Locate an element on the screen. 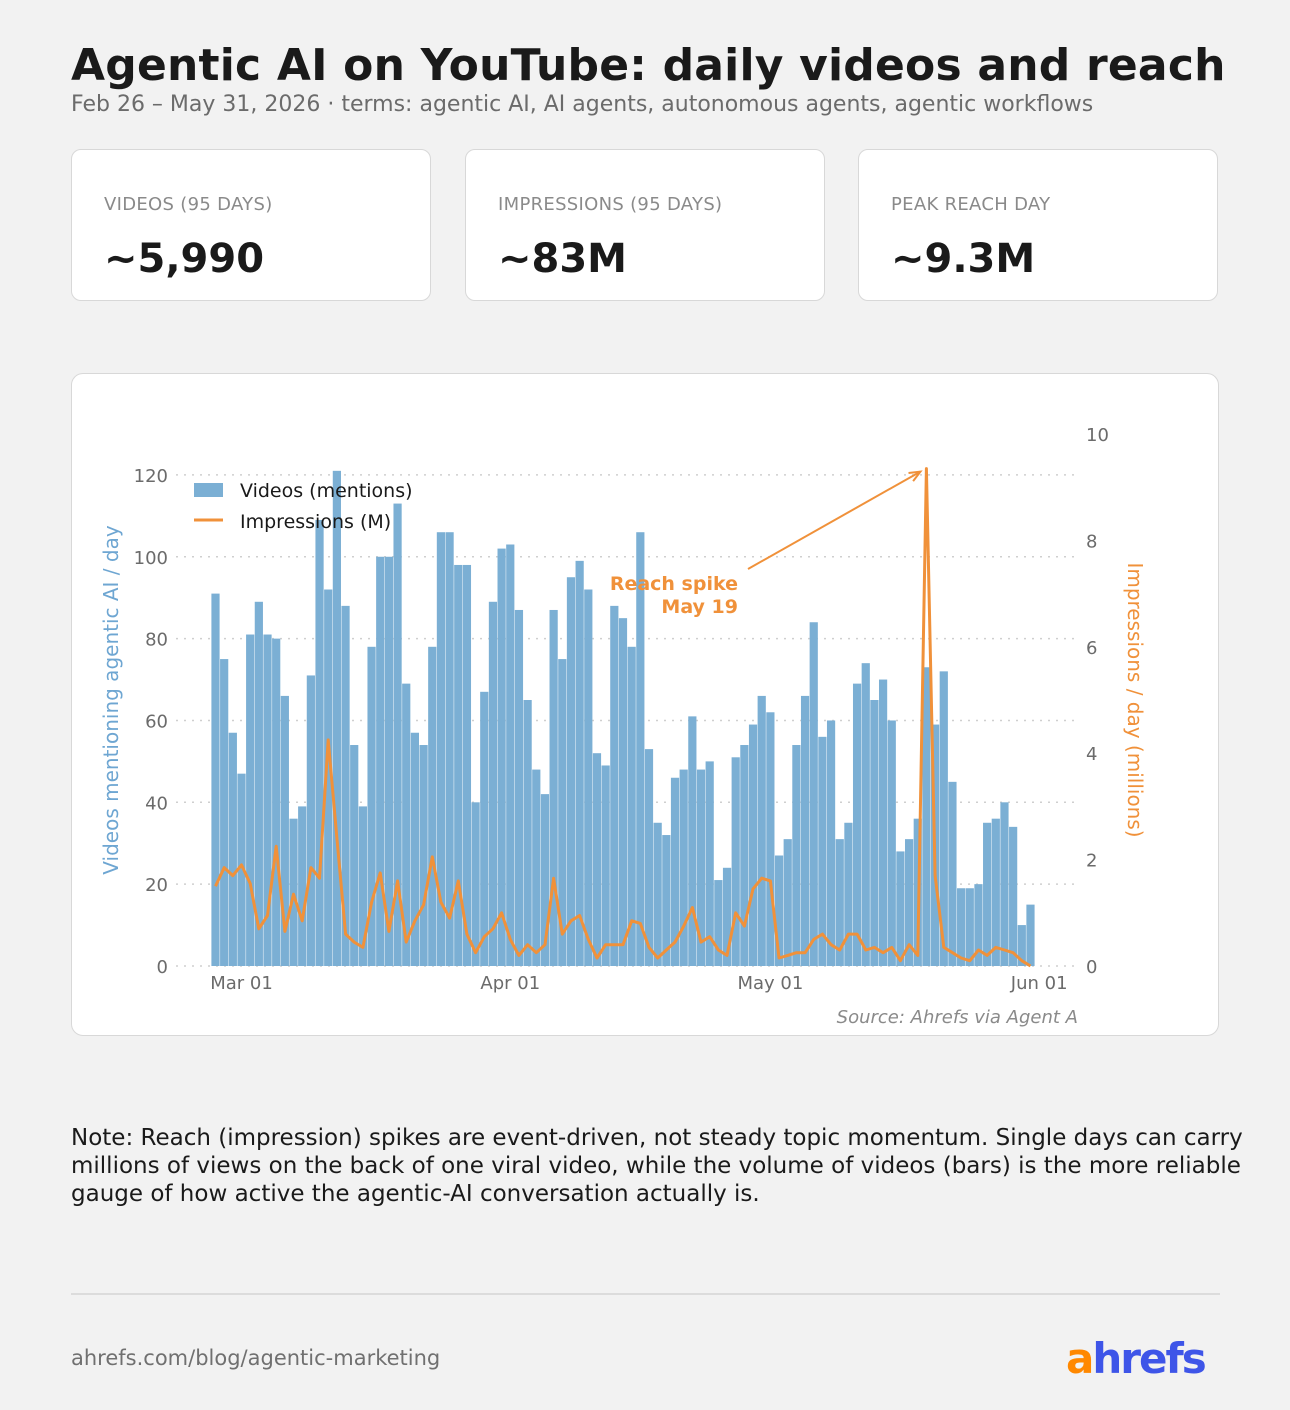 Image resolution: width=1290 pixels, height=1410 pixels. y-tick-label-right: 8 is located at coordinates (1091, 541).